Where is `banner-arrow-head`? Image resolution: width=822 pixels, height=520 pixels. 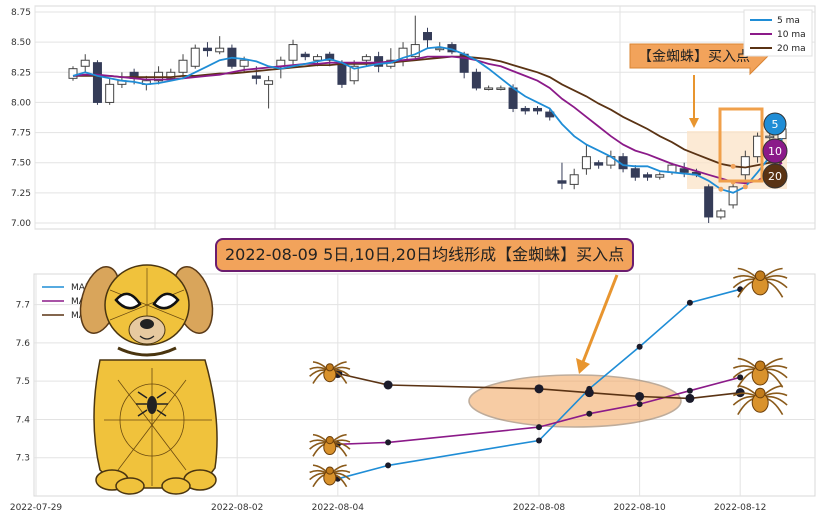 banner-arrow-head is located at coordinates (583, 366).